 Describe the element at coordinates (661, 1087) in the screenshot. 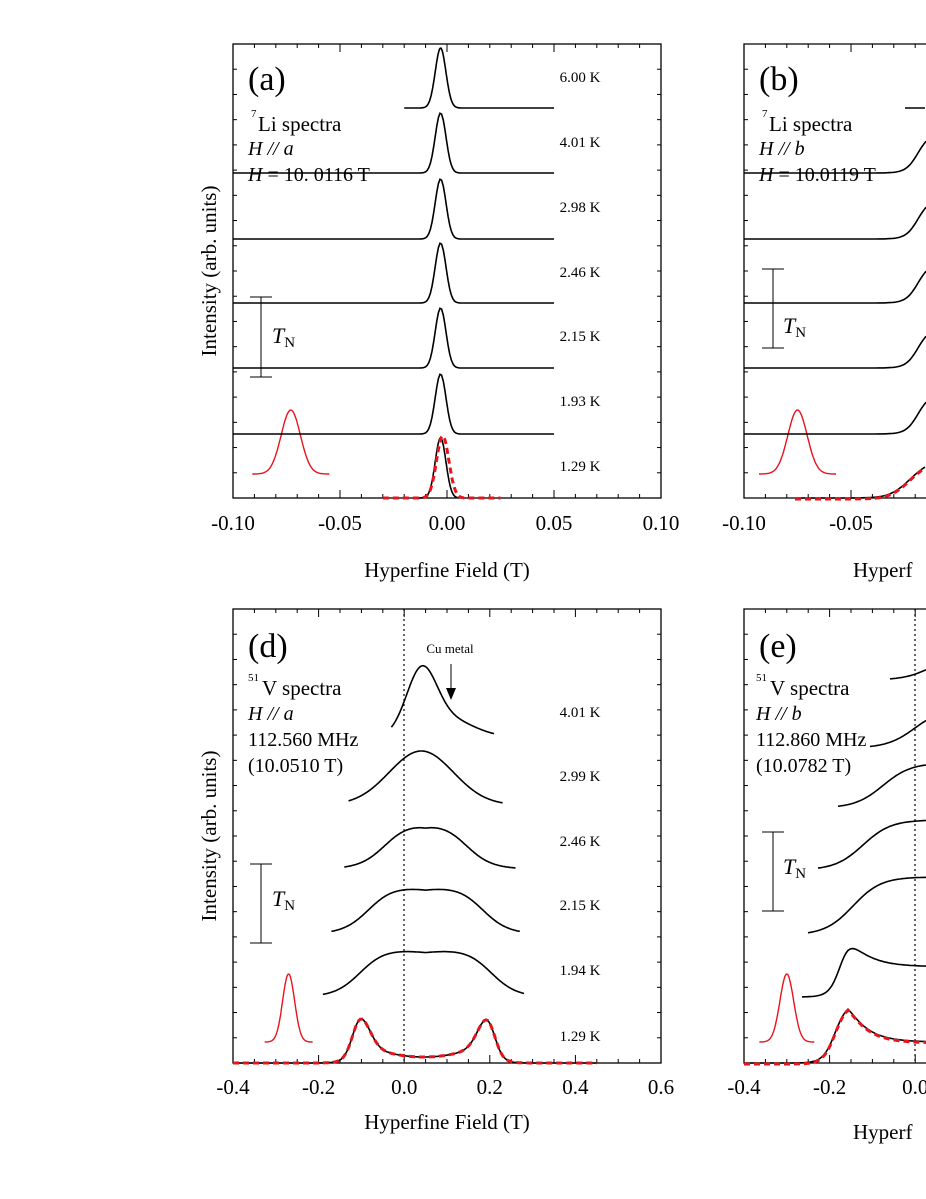

I see `x-tick-label: 0.6` at that location.